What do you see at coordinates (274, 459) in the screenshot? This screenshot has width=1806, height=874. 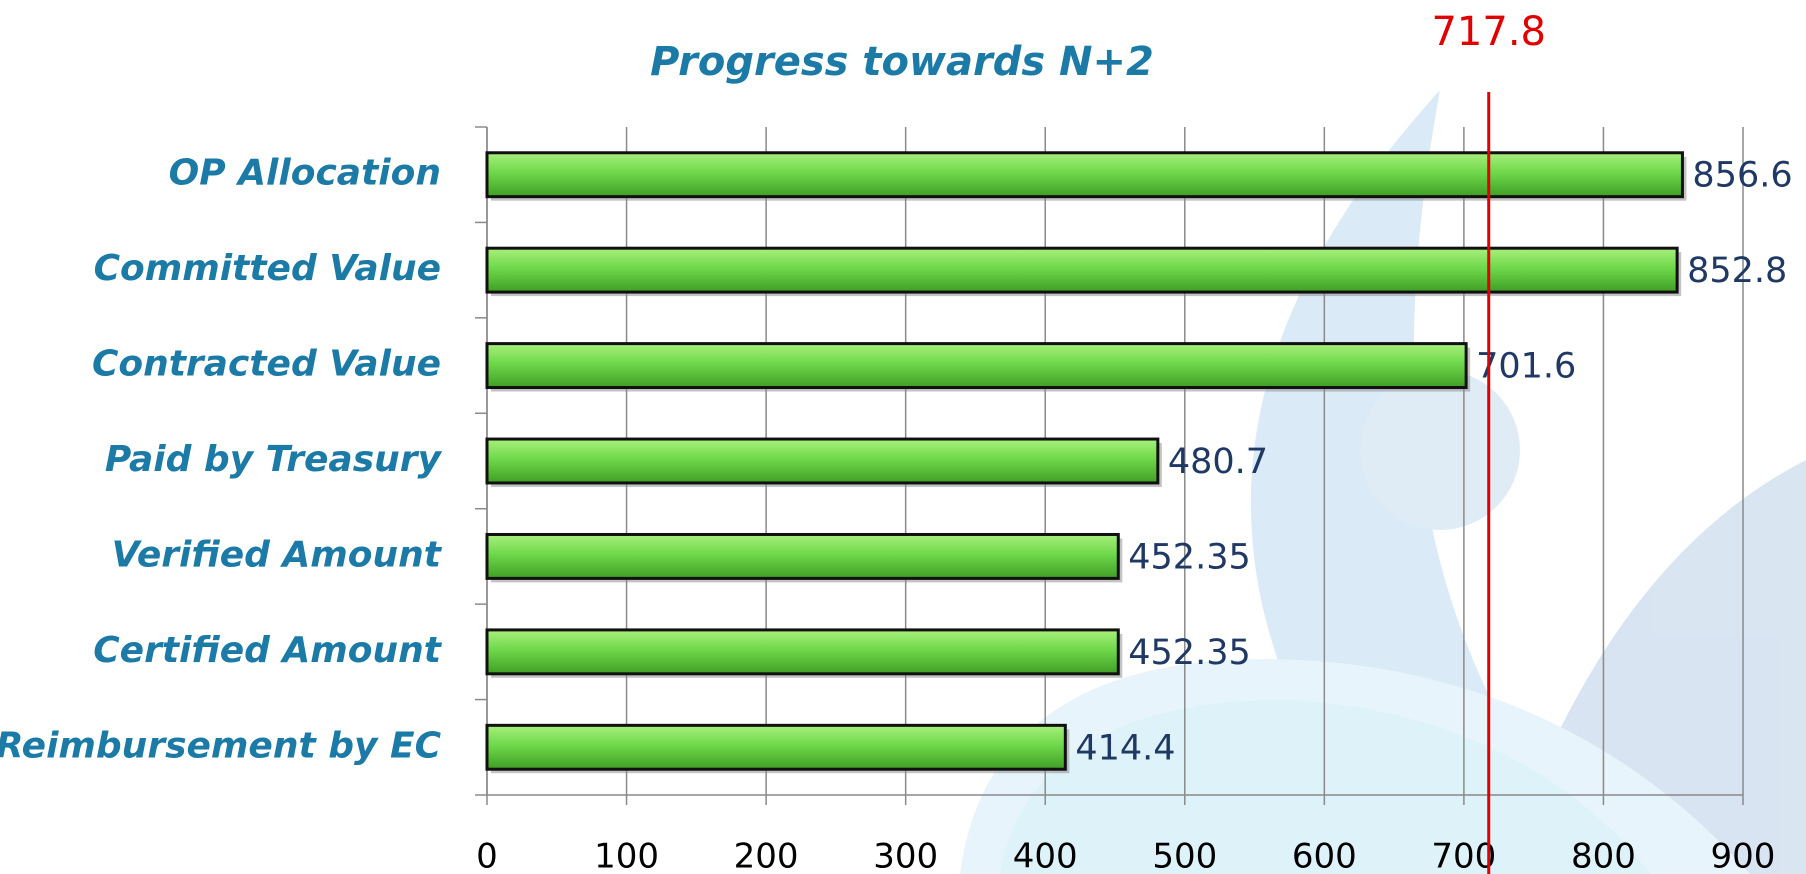 I see `y-tick-label: Paid by Treasury` at bounding box center [274, 459].